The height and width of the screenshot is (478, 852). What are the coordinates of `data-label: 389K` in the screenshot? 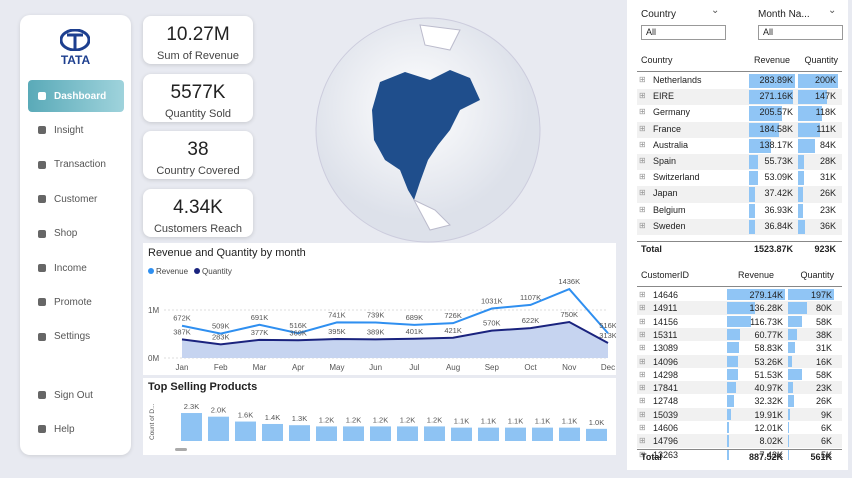 It's located at (376, 331).